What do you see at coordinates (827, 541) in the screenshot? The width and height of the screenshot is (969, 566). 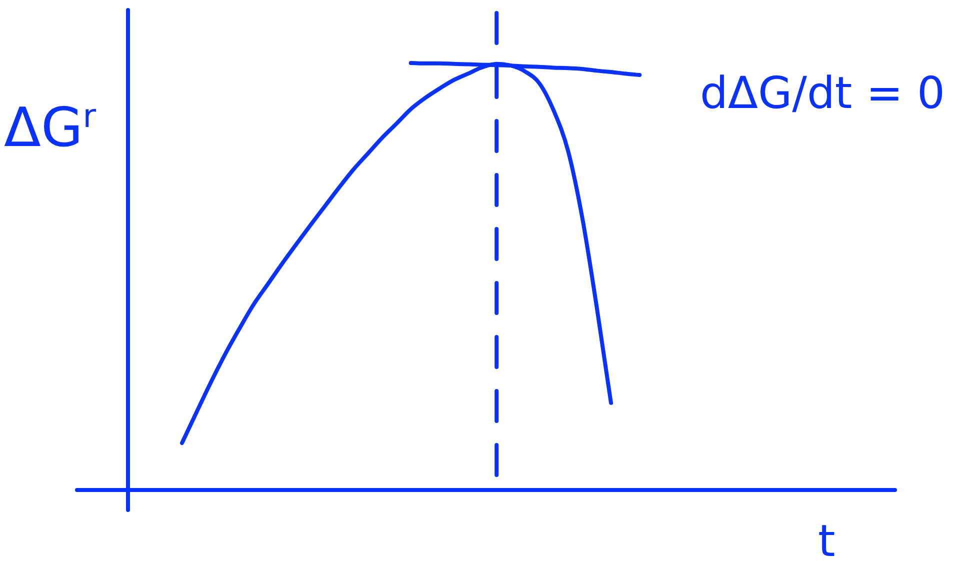 I see `x-axis-title: t` at bounding box center [827, 541].